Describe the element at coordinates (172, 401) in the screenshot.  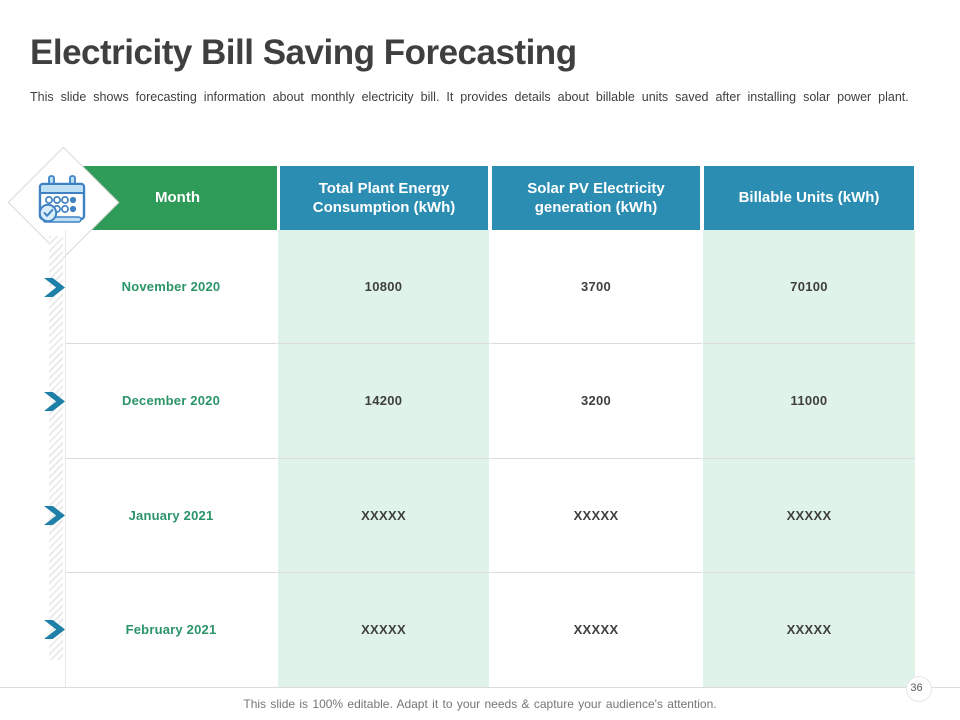
I see `cell-month: December 2020` at that location.